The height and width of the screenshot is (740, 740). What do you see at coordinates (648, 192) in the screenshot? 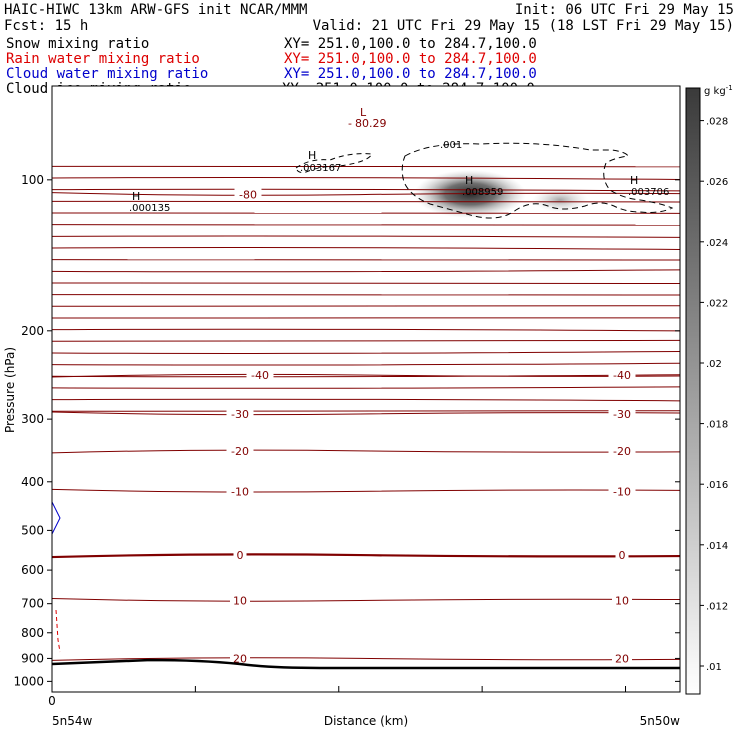
I see `high-value-3: .003706` at bounding box center [648, 192].